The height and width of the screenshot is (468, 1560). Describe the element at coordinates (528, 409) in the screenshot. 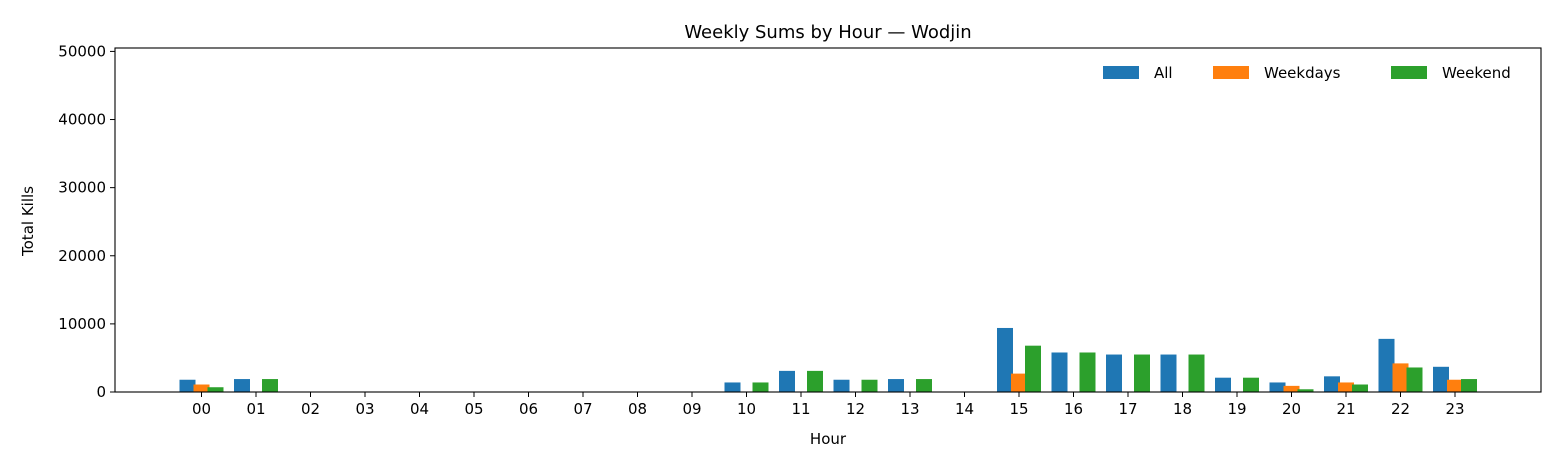

I see `x-tick-label: 06` at that location.